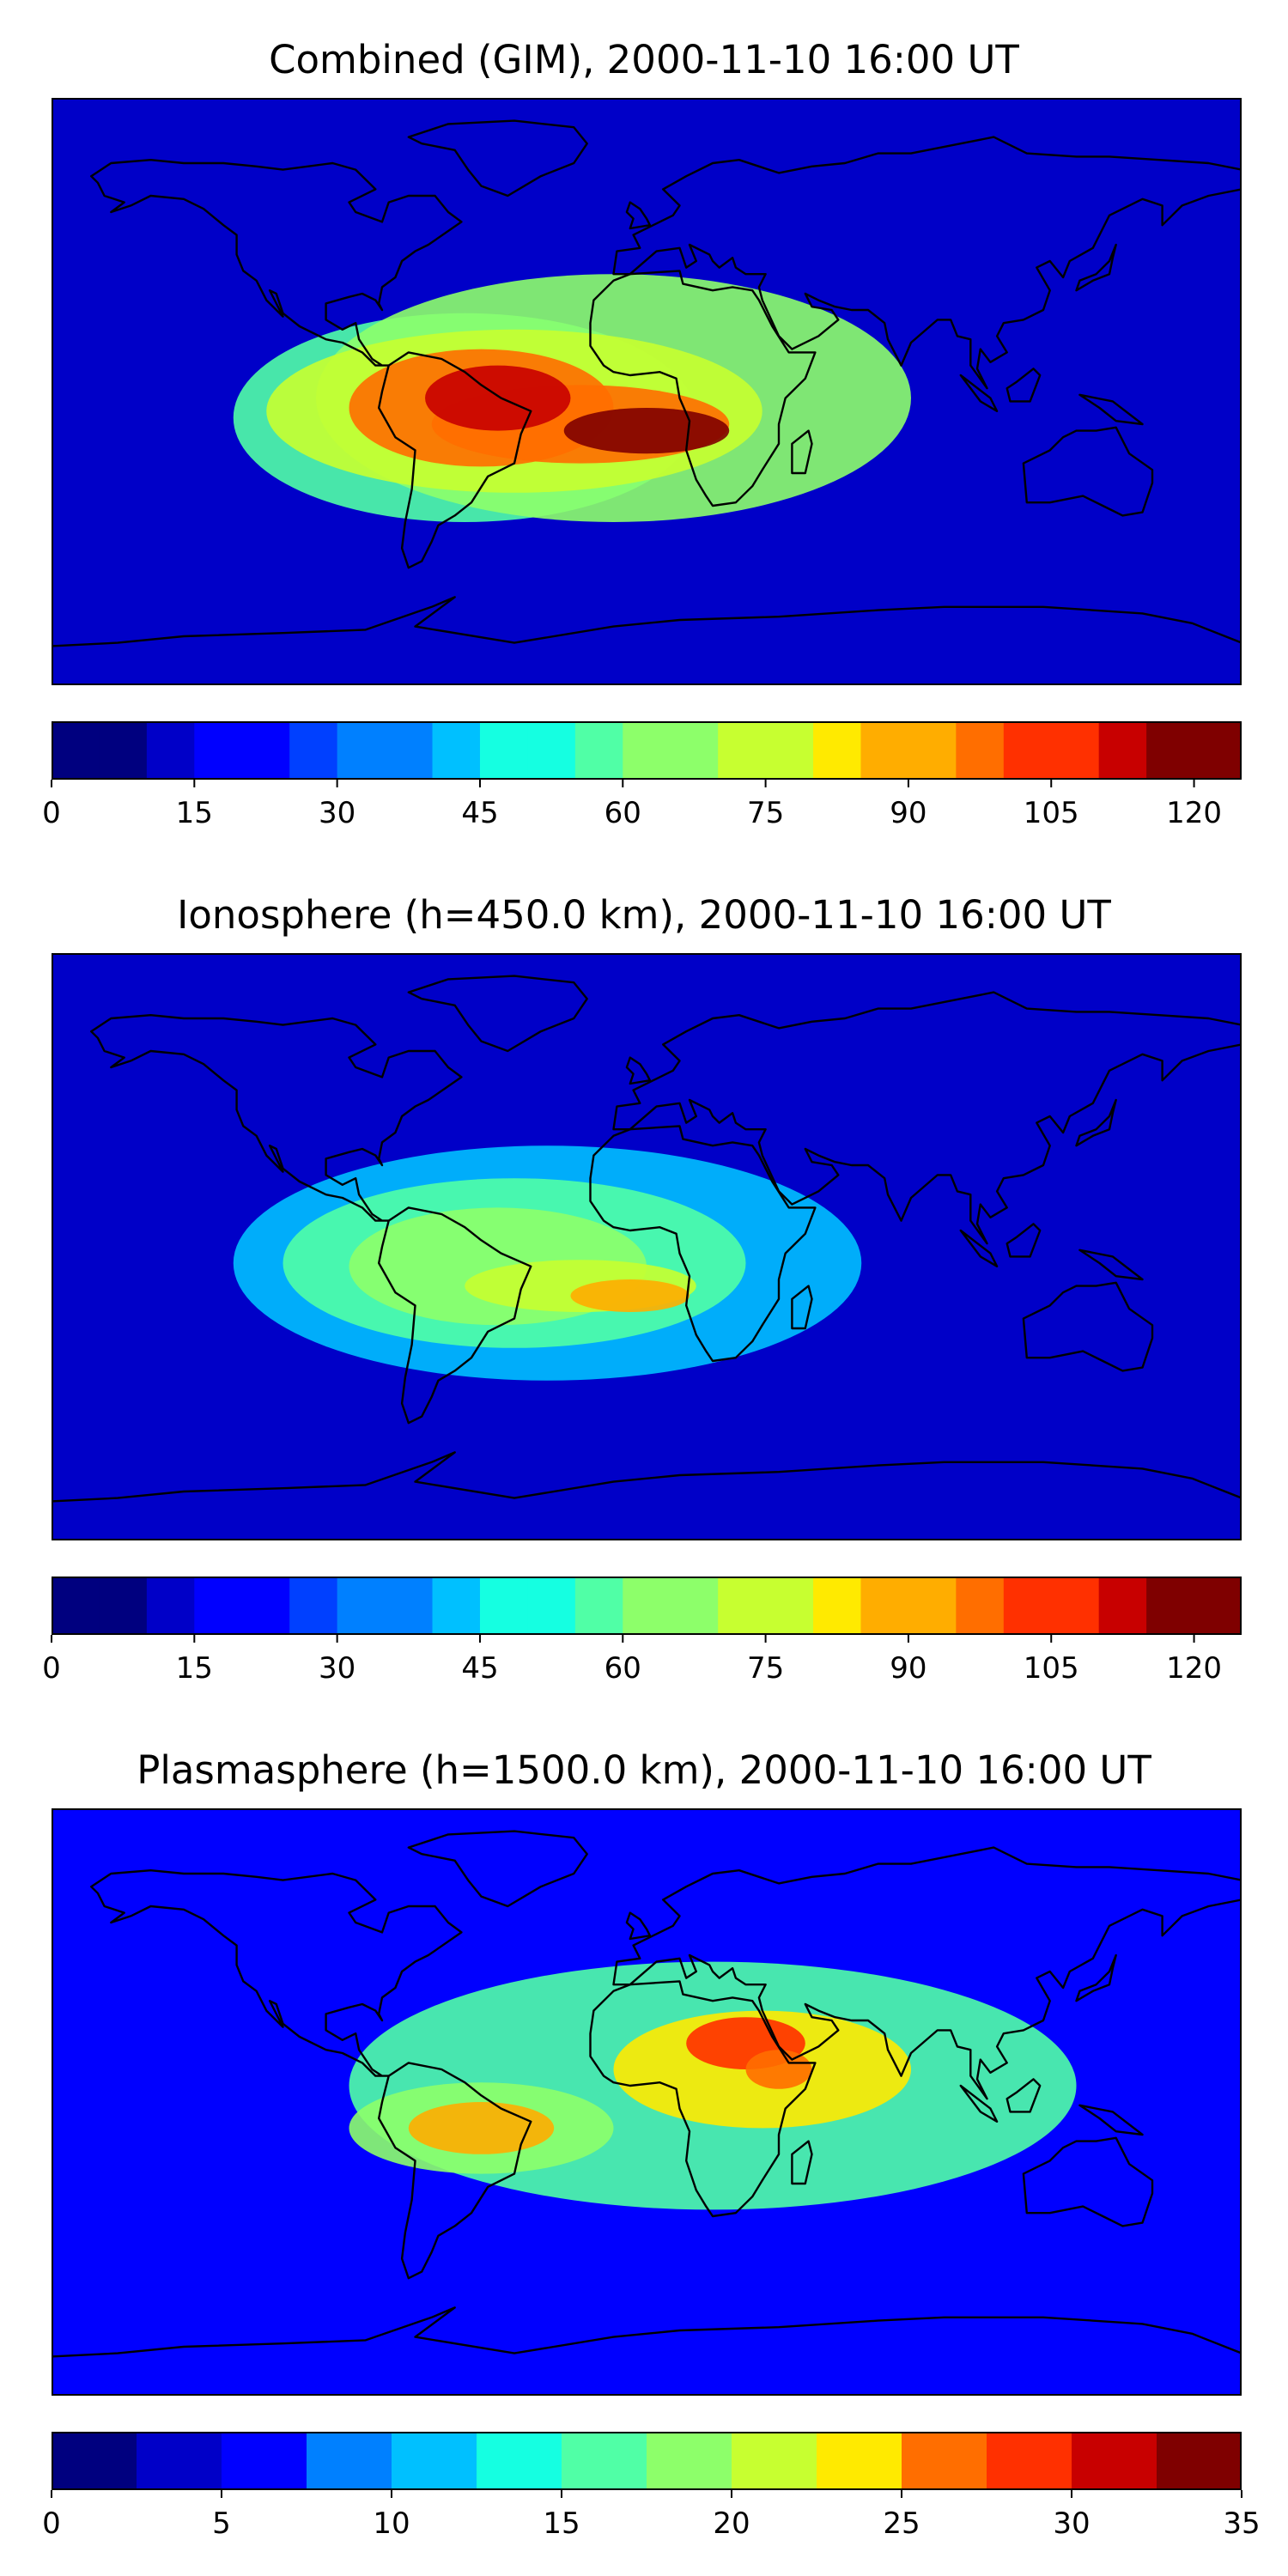 Image resolution: width=1288 pixels, height=2576 pixels. I want to click on colorbar-ionosphere, so click(647, 1606).